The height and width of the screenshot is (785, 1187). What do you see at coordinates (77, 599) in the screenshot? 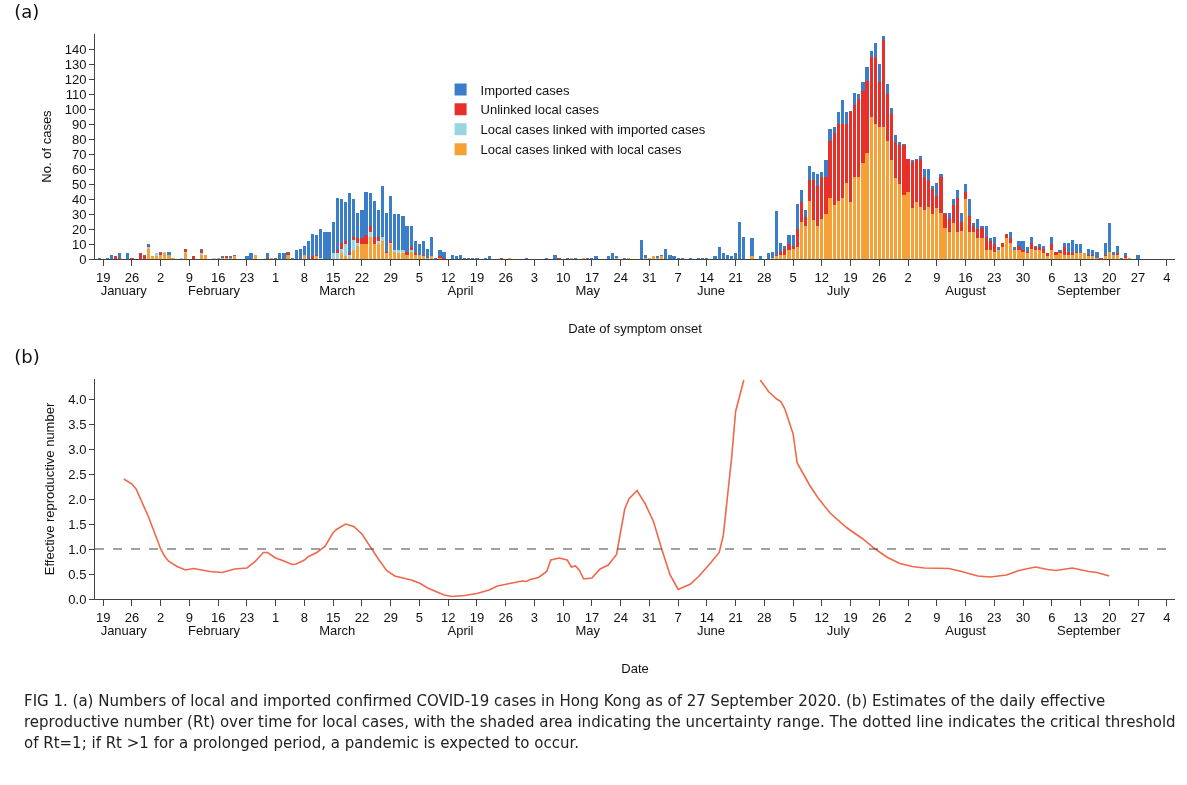
I see `y-tick-label: 0.0` at bounding box center [77, 599].